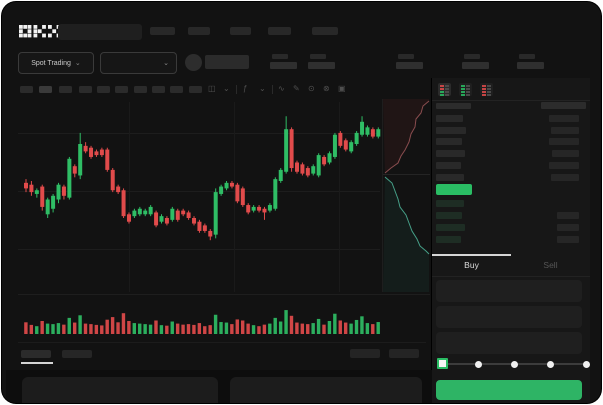 The width and height of the screenshot is (603, 405). What do you see at coordinates (326, 390) in the screenshot?
I see `bottom-panel-right` at bounding box center [326, 390].